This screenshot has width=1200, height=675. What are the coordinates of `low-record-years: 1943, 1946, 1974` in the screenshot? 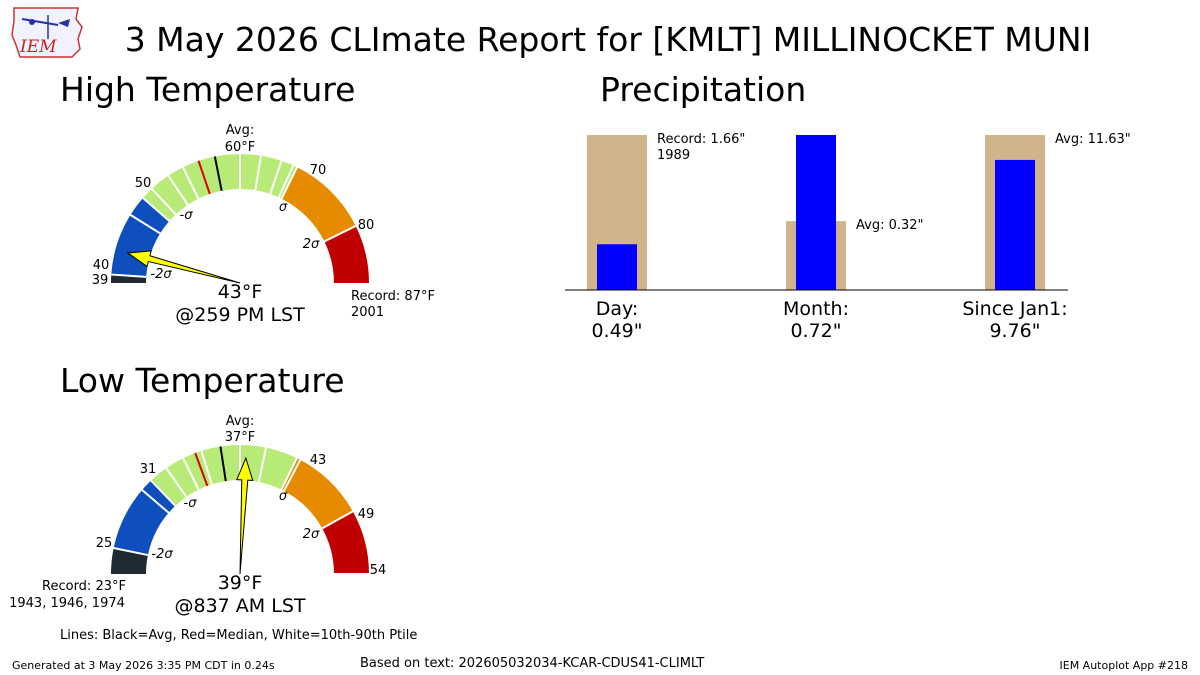 It's located at (67, 603).